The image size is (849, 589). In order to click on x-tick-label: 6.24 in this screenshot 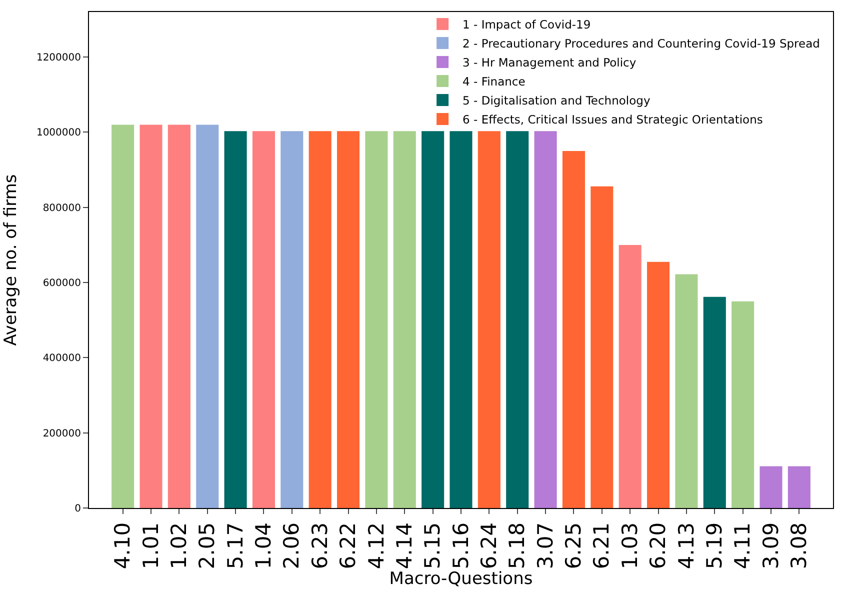, I will do `click(489, 546)`.